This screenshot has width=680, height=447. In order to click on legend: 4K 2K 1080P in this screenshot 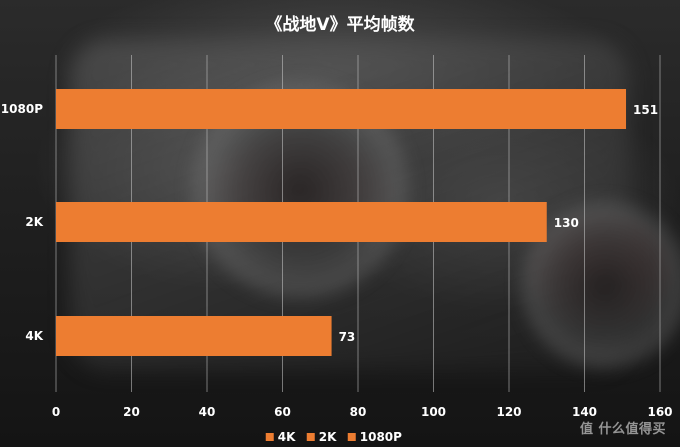, I will do `click(333, 437)`.